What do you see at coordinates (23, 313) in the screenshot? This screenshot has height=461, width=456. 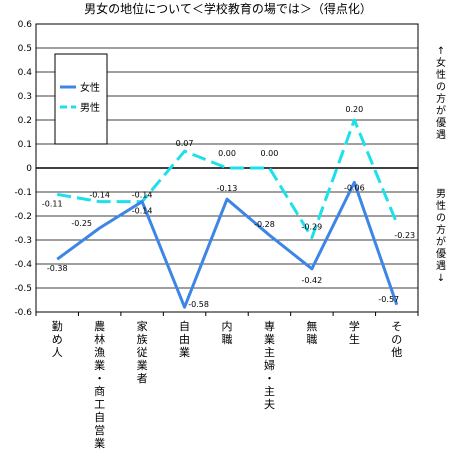 I see `y-tick-label: -0.6` at bounding box center [23, 313].